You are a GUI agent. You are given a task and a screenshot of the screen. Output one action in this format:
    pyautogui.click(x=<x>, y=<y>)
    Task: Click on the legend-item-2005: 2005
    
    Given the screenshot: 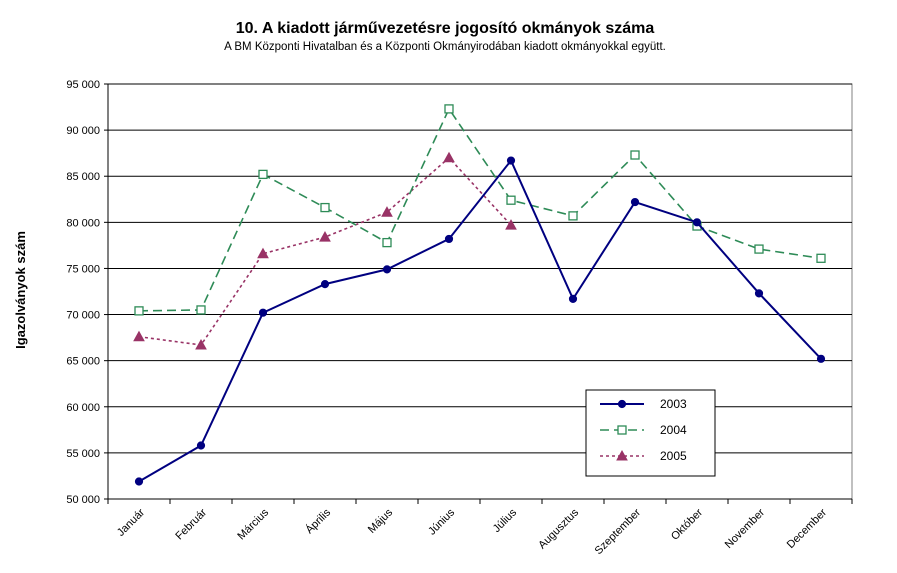 What is the action you would take?
    pyautogui.click(x=643, y=456)
    